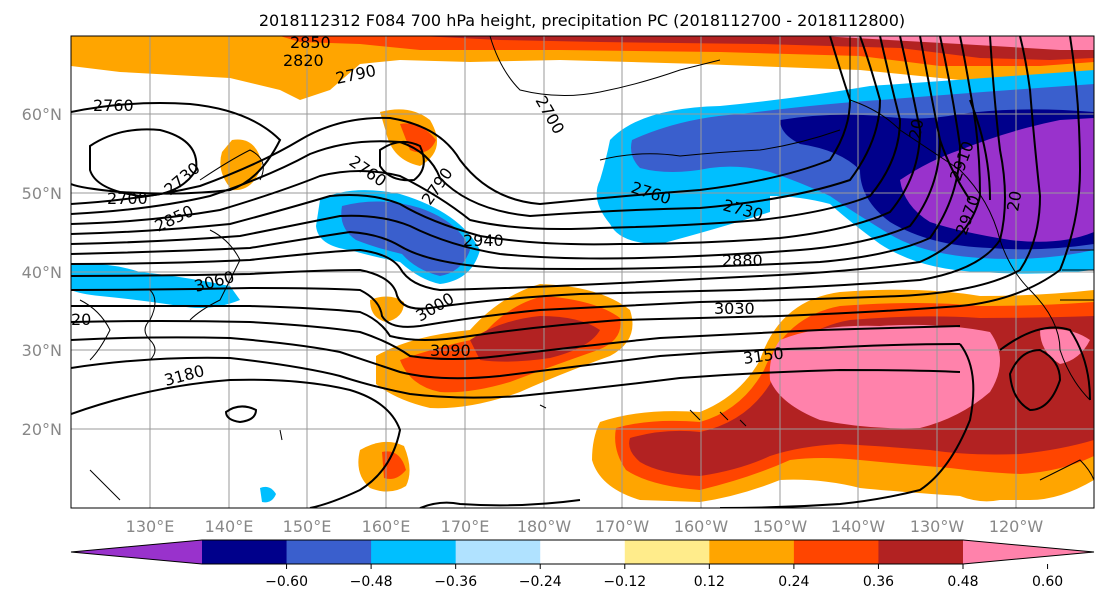  Describe the element at coordinates (303, 60) in the screenshot. I see `contour-label: 2820` at that location.